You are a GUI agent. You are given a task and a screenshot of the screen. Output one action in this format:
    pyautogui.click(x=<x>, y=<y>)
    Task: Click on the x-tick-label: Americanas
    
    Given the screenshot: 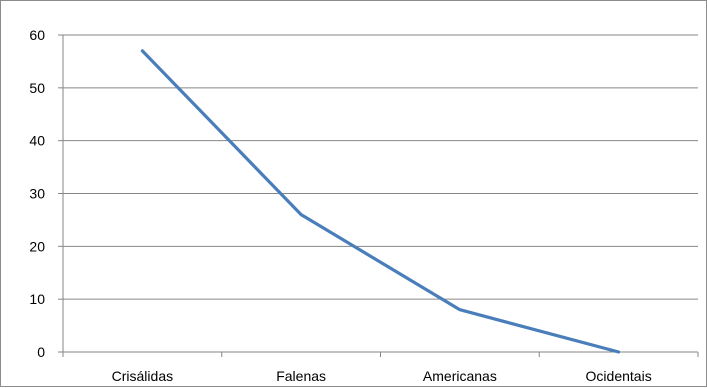 What is the action you would take?
    pyautogui.click(x=460, y=376)
    